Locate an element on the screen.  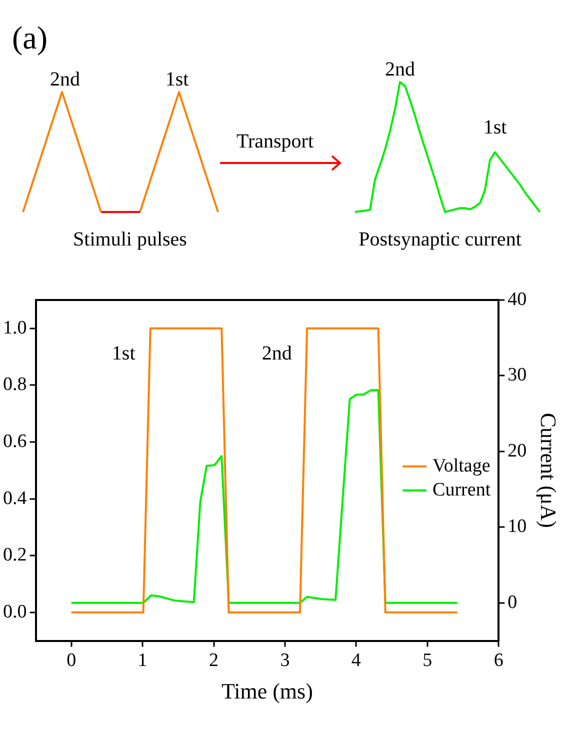
x-tick-label: 4 is located at coordinates (356, 661).